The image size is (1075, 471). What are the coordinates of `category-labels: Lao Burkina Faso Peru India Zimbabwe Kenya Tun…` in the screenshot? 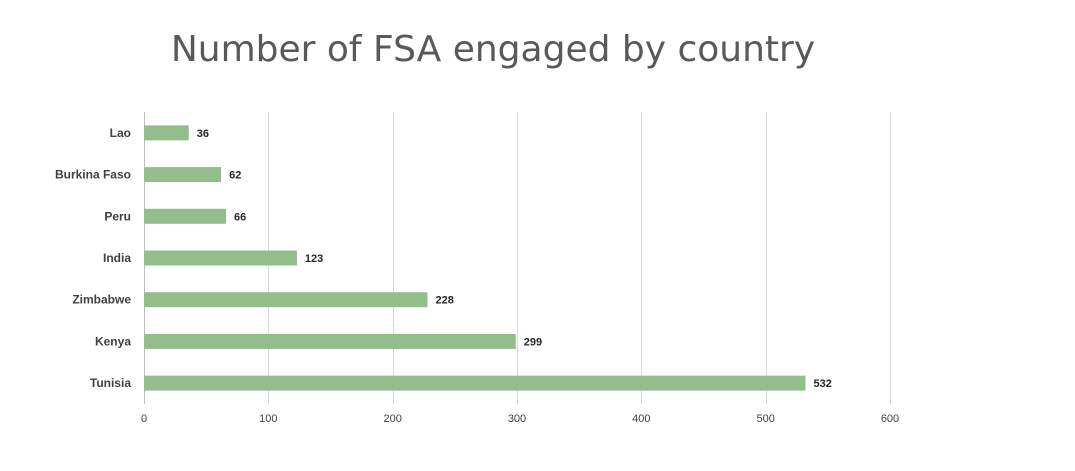 It's located at (93, 258).